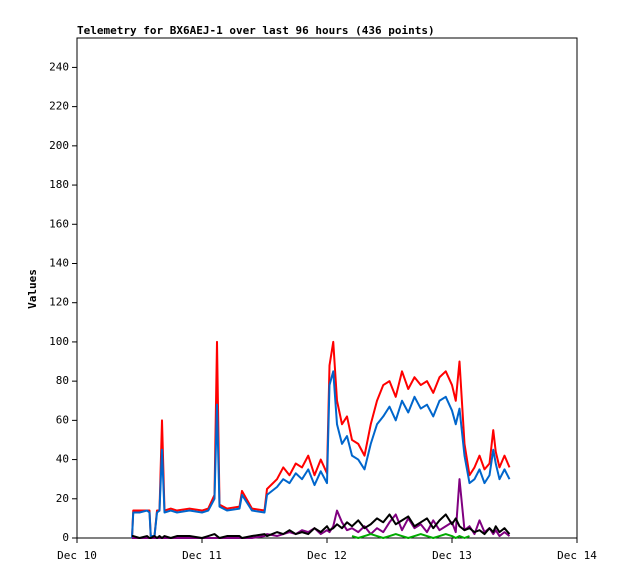 This screenshot has height=579, width=618. I want to click on x-tick-label: Dec 11, so click(202, 555).